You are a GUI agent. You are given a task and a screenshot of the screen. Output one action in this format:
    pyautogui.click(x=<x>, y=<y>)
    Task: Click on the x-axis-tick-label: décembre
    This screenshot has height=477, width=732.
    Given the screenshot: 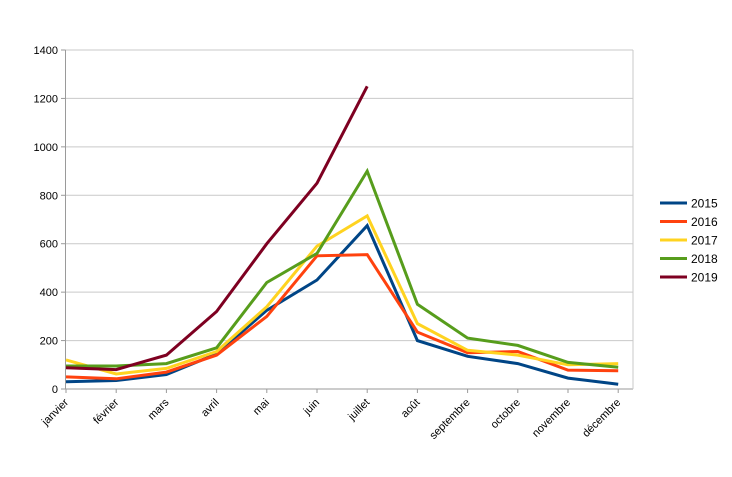 What is the action you would take?
    pyautogui.click(x=601, y=418)
    